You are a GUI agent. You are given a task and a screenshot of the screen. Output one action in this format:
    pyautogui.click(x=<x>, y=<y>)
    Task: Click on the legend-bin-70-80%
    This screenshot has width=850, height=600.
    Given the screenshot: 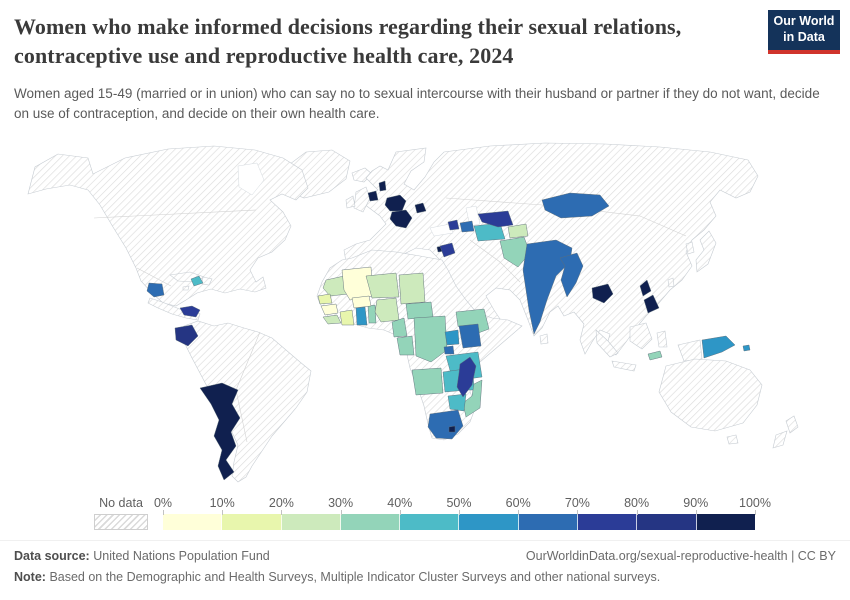 What is the action you would take?
    pyautogui.click(x=608, y=522)
    